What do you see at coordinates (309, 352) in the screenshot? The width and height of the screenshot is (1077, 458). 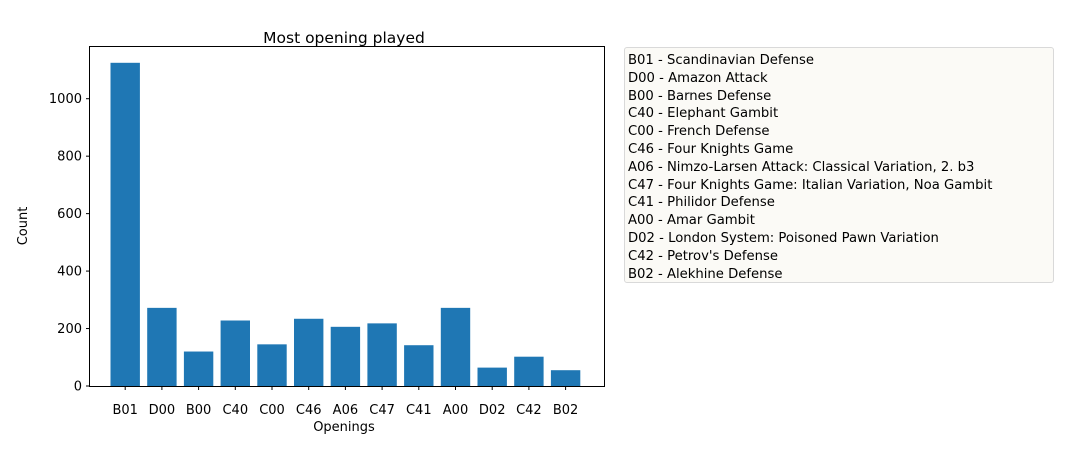 I see `bar-c46` at bounding box center [309, 352].